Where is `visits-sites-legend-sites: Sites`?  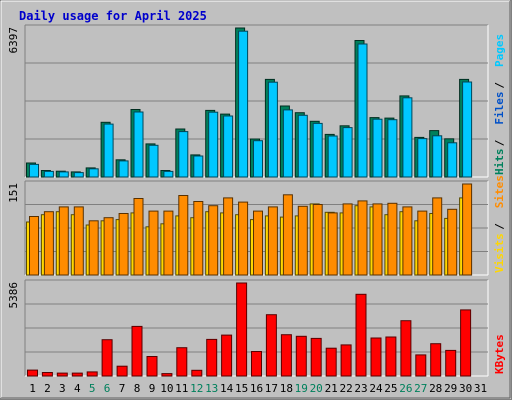 visits-sites-legend-sites: Sites is located at coordinates (499, 191).